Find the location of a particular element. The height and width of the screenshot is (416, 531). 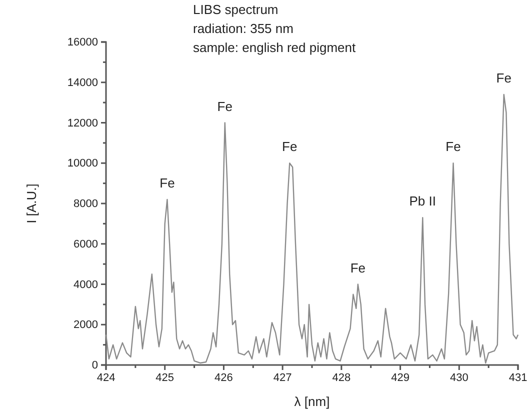

x-tick-label: 429 is located at coordinates (400, 378).